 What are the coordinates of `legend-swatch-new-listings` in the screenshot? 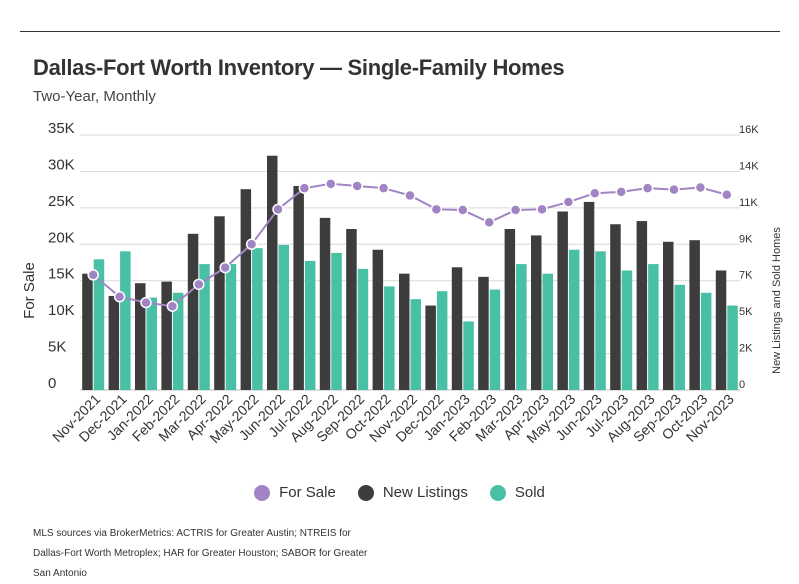 It's located at (365, 492).